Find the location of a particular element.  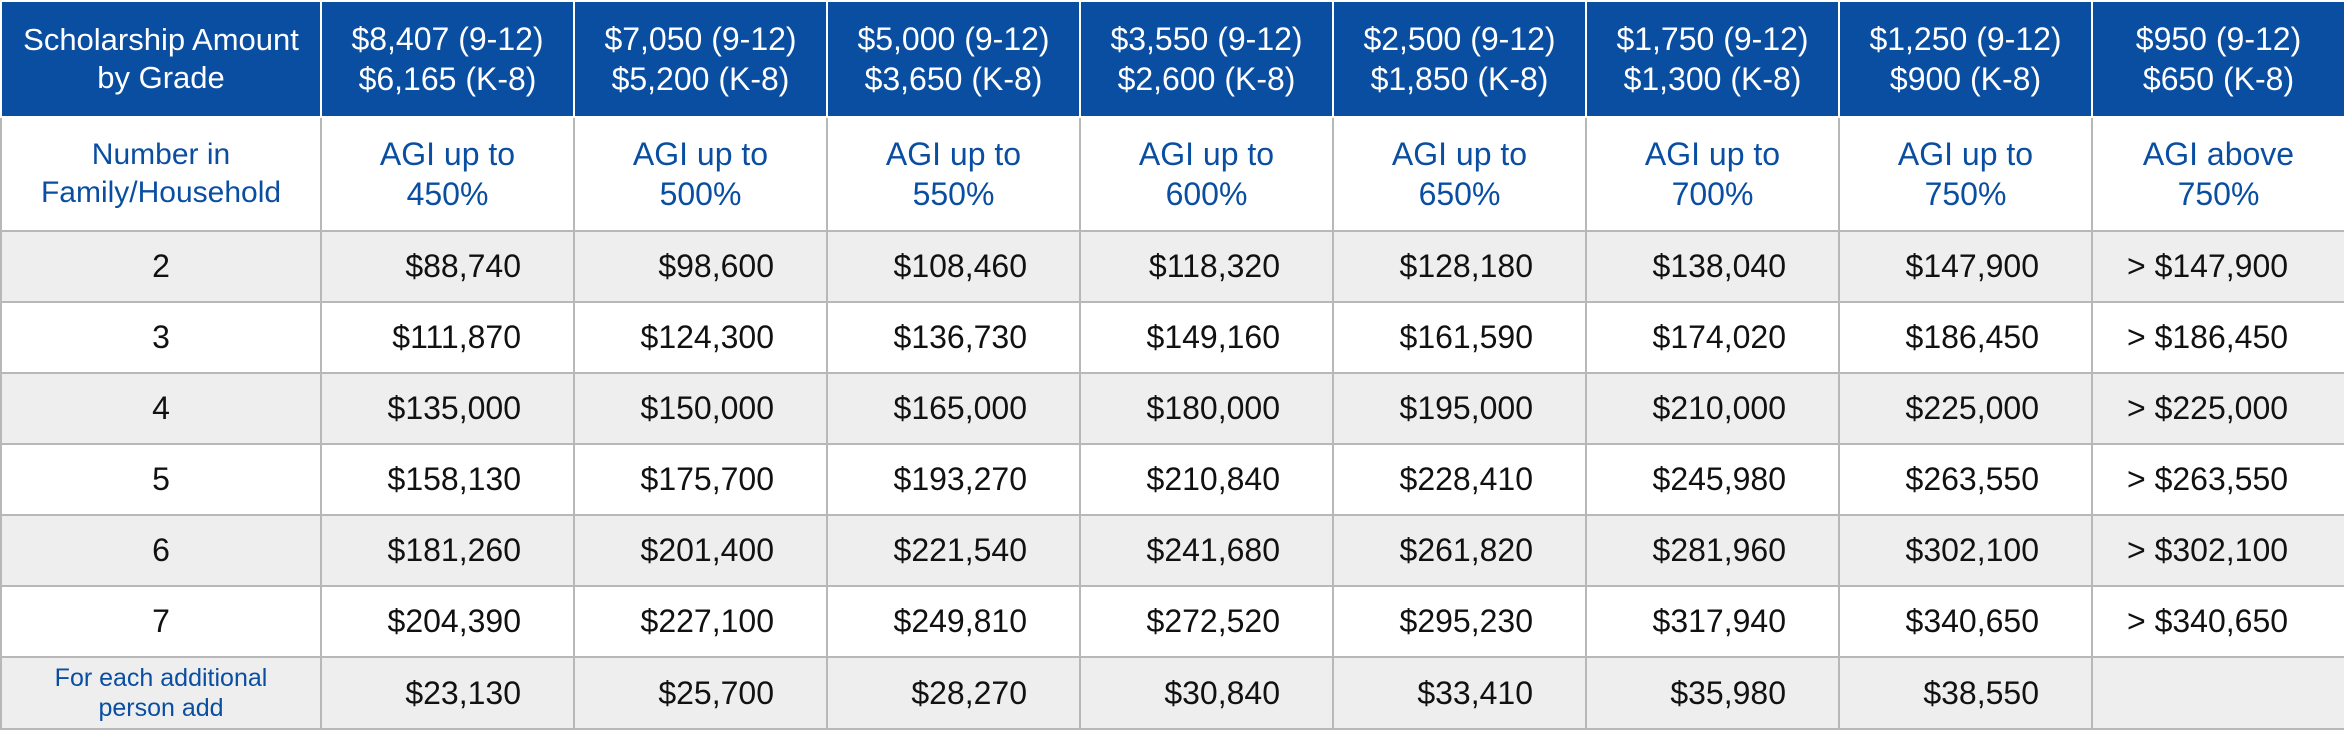

income-cell: $195,000 is located at coordinates (1459, 408).